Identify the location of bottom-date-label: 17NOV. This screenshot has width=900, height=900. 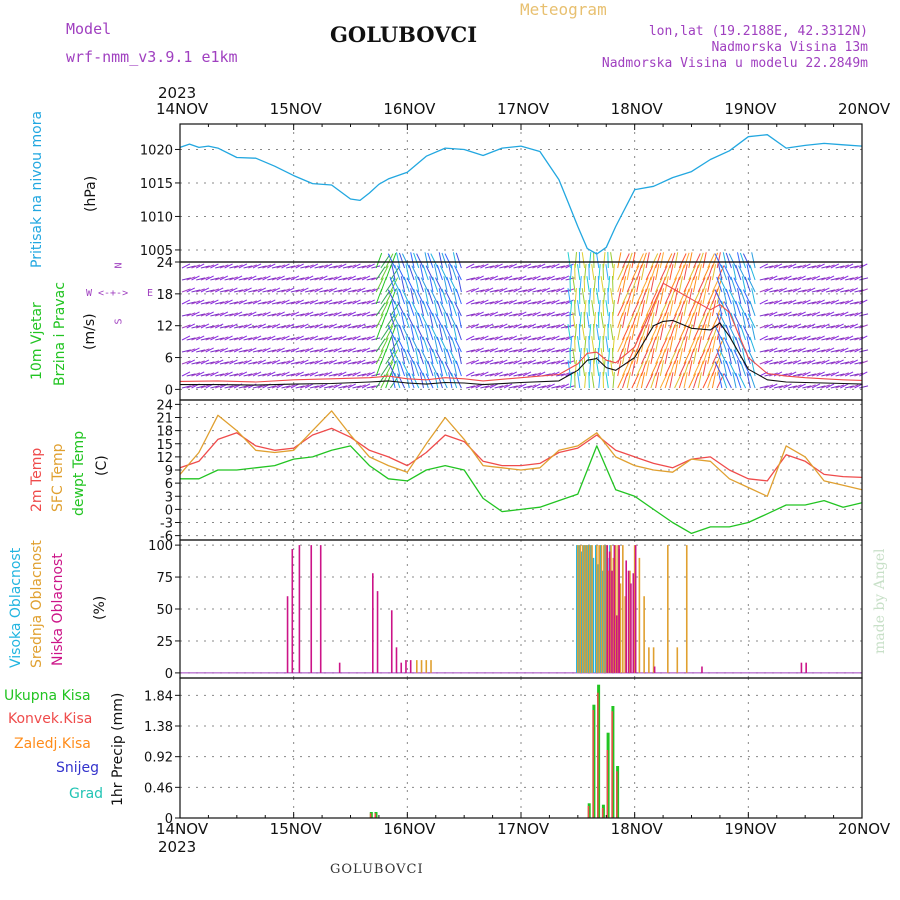
(523, 829).